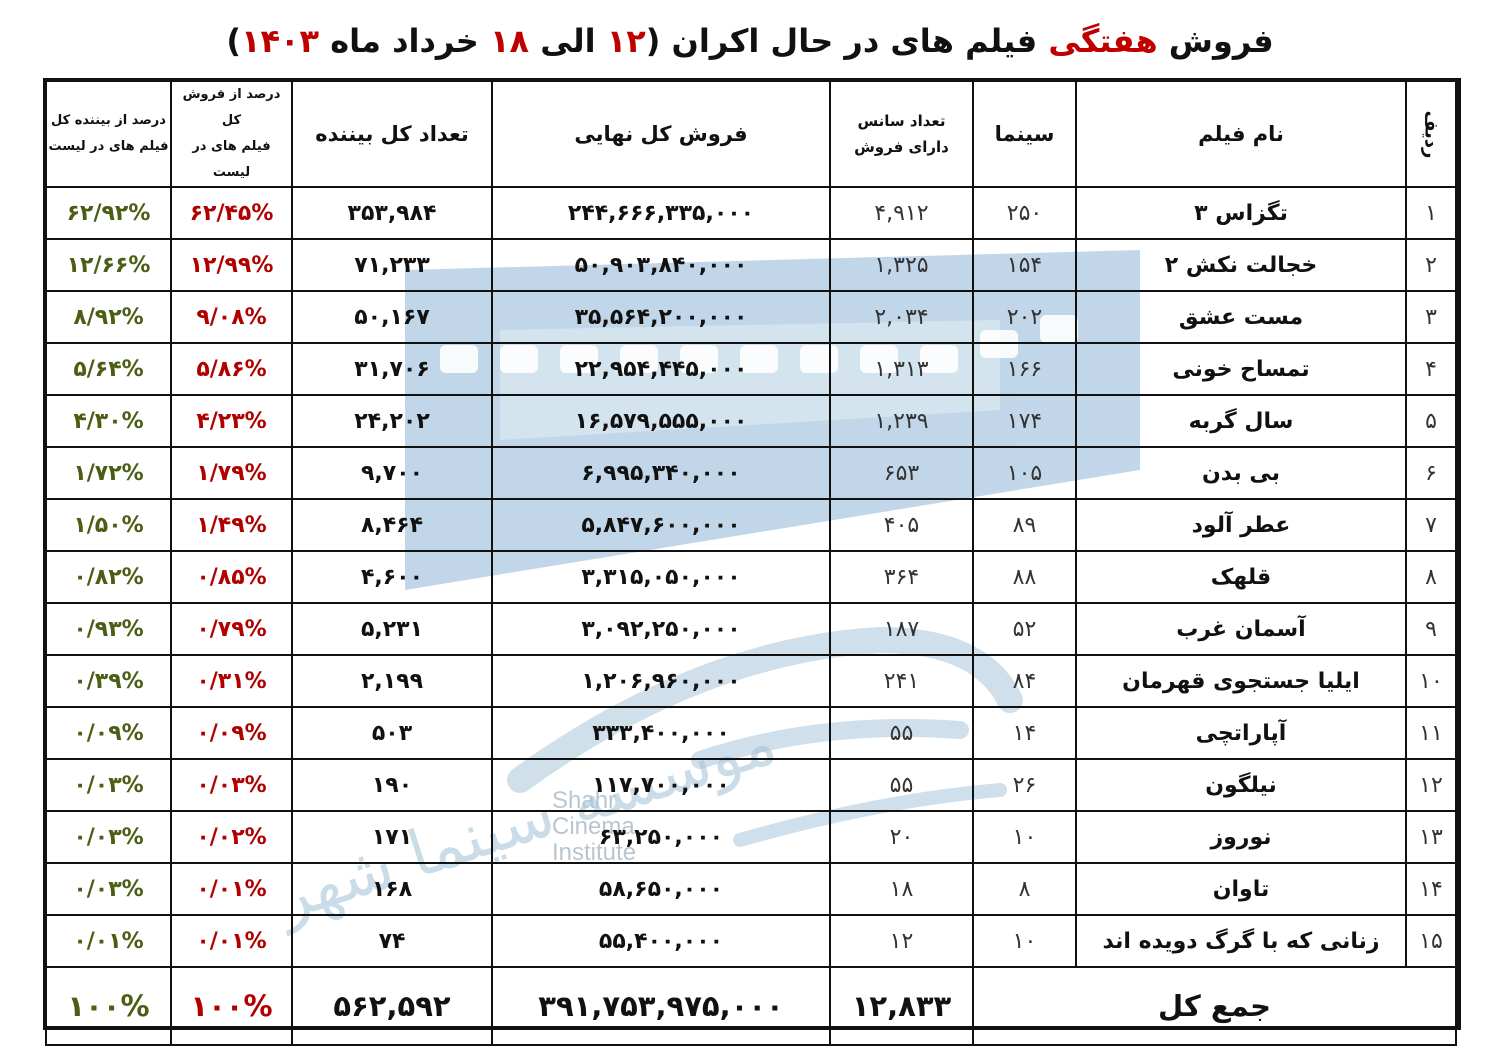 Image resolution: width=1500 pixels, height=1060 pixels. I want to click on total-pct-viewers: ۱۰۰%, so click(108, 1006).